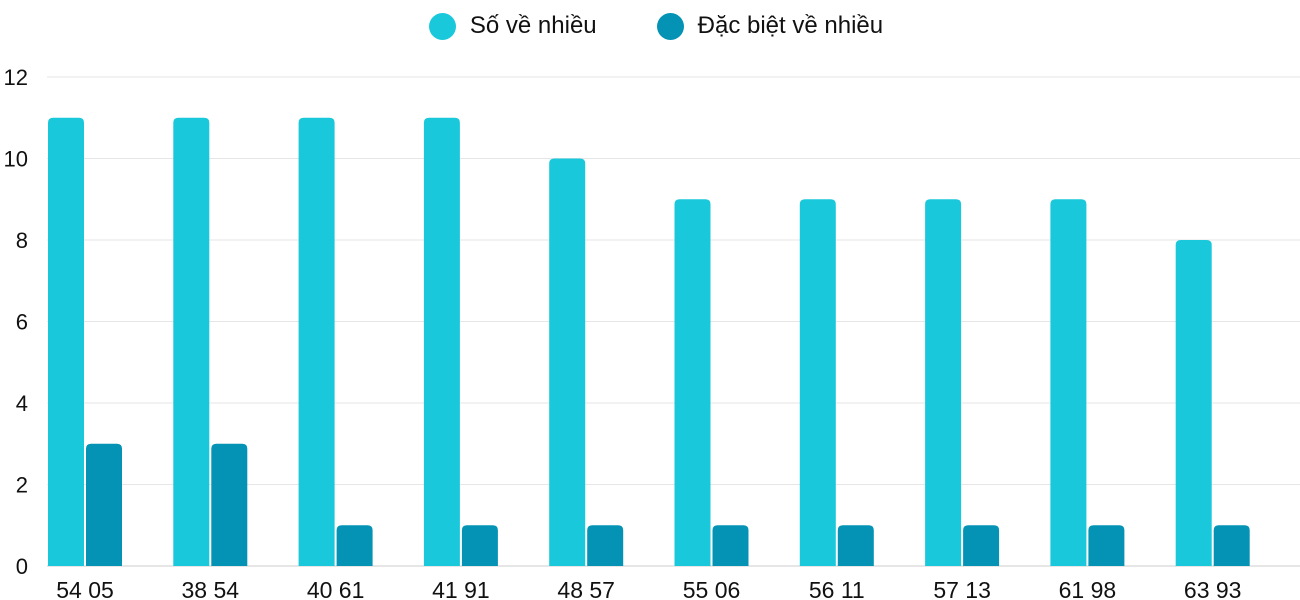  Describe the element at coordinates (85, 588) in the screenshot. I see `x-tick-label: 54 05` at that location.